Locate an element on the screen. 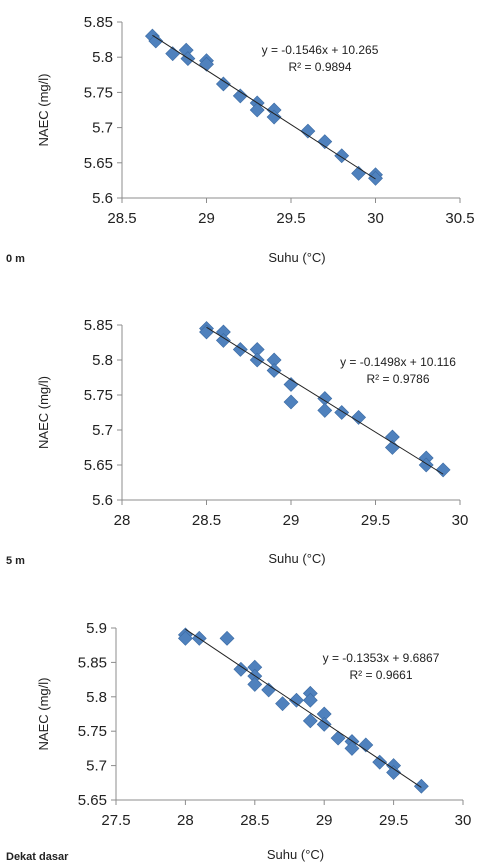 This screenshot has width=499, height=866. y-tick-label: 5.9 is located at coordinates (96, 628).